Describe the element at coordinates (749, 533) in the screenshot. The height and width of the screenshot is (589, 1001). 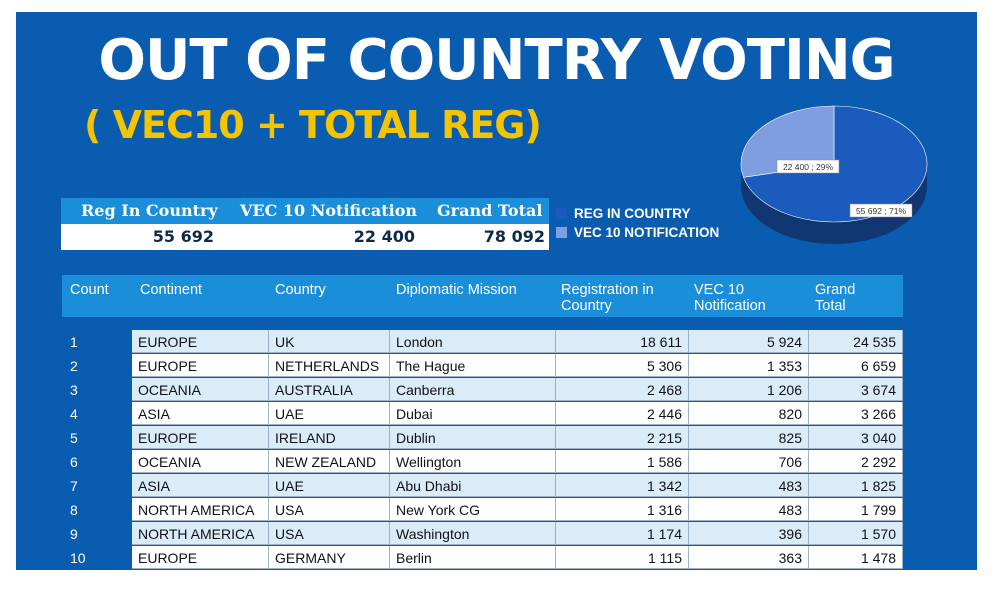
I see `cell-vec10: 396` at that location.